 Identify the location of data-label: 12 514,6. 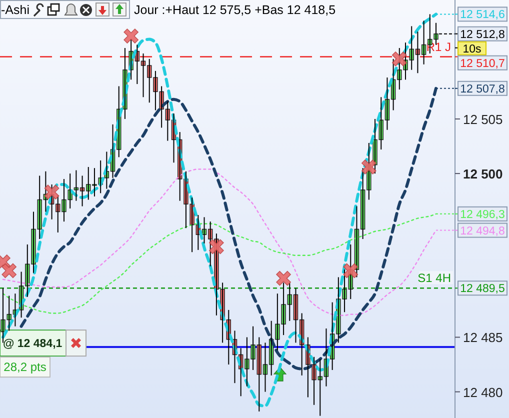
(482, 15).